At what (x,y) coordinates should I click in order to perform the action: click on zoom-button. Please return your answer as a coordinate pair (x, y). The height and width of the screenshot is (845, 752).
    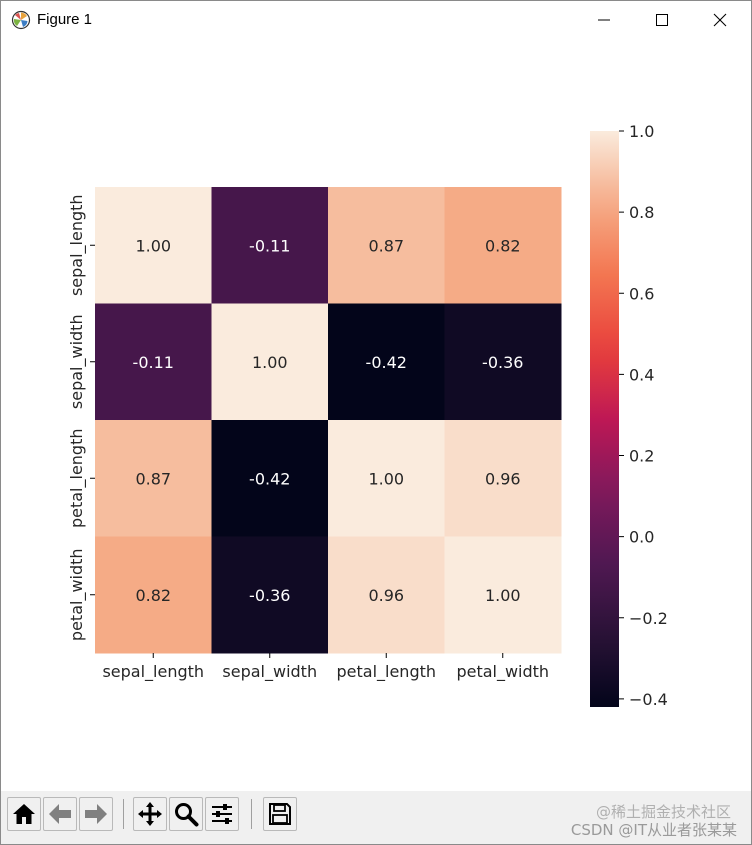
    Looking at the image, I should click on (186, 814).